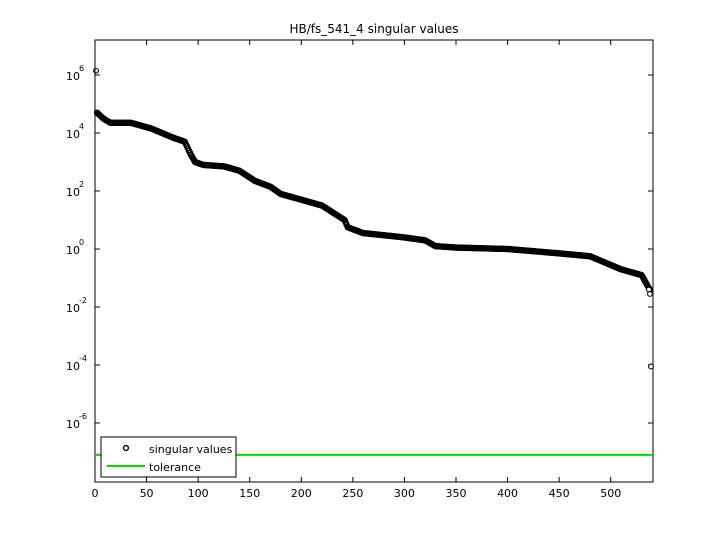  What do you see at coordinates (352, 493) in the screenshot?
I see `x-tick-label: 250` at bounding box center [352, 493].